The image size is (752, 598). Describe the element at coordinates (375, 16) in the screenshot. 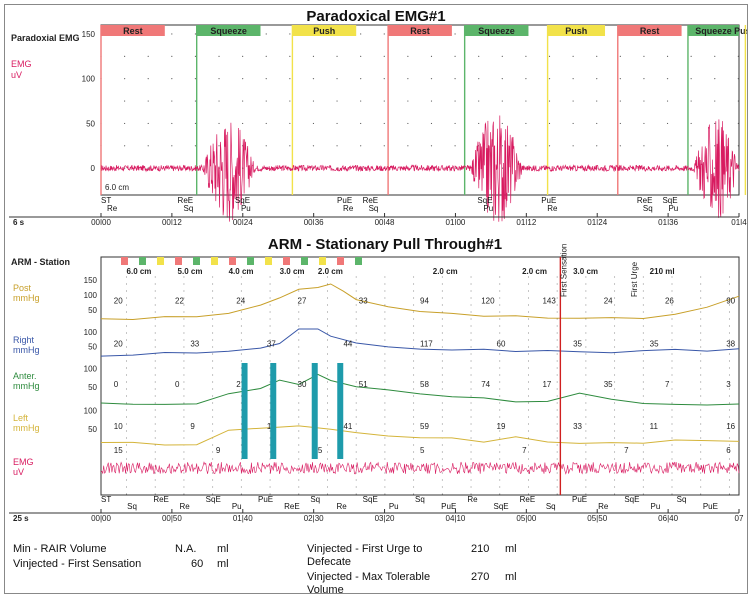

I see `emg-chart-title: Paradoxical EMG#1` at that location.